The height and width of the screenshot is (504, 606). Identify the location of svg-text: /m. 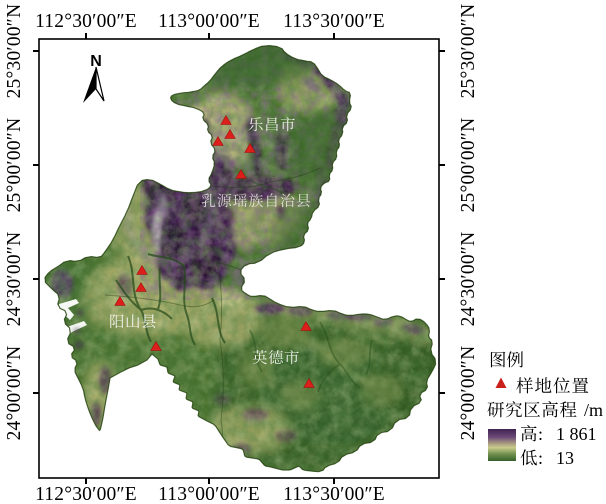
(593, 410).